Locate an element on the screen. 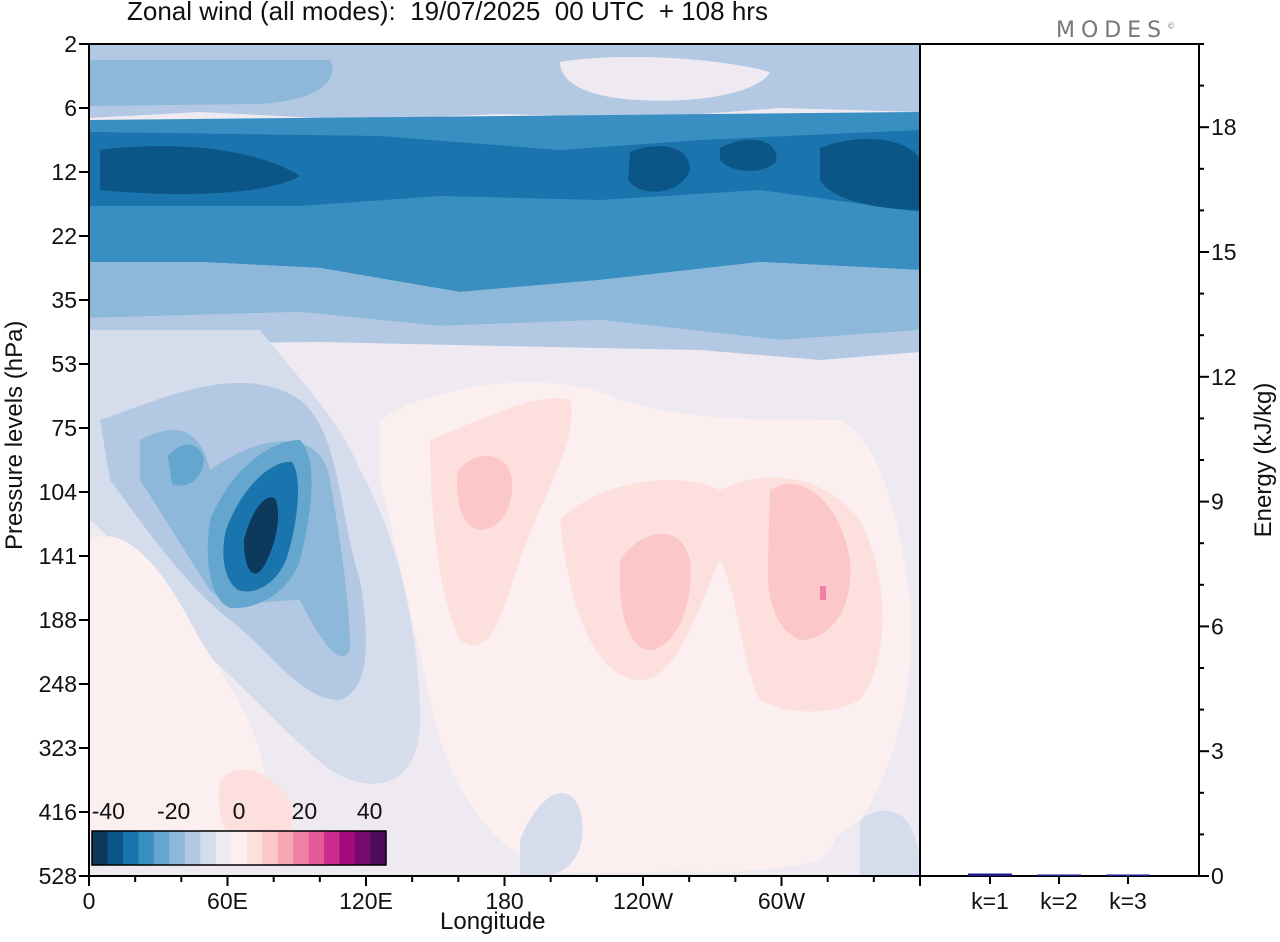 The image size is (1280, 942). colorbar-frame is located at coordinates (239, 848).